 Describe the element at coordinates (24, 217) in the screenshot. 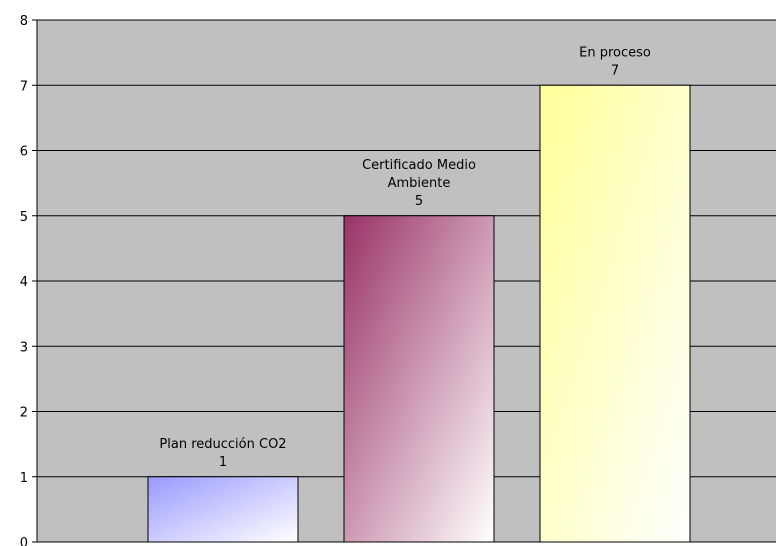

I see `y-tick-label: 5` at that location.